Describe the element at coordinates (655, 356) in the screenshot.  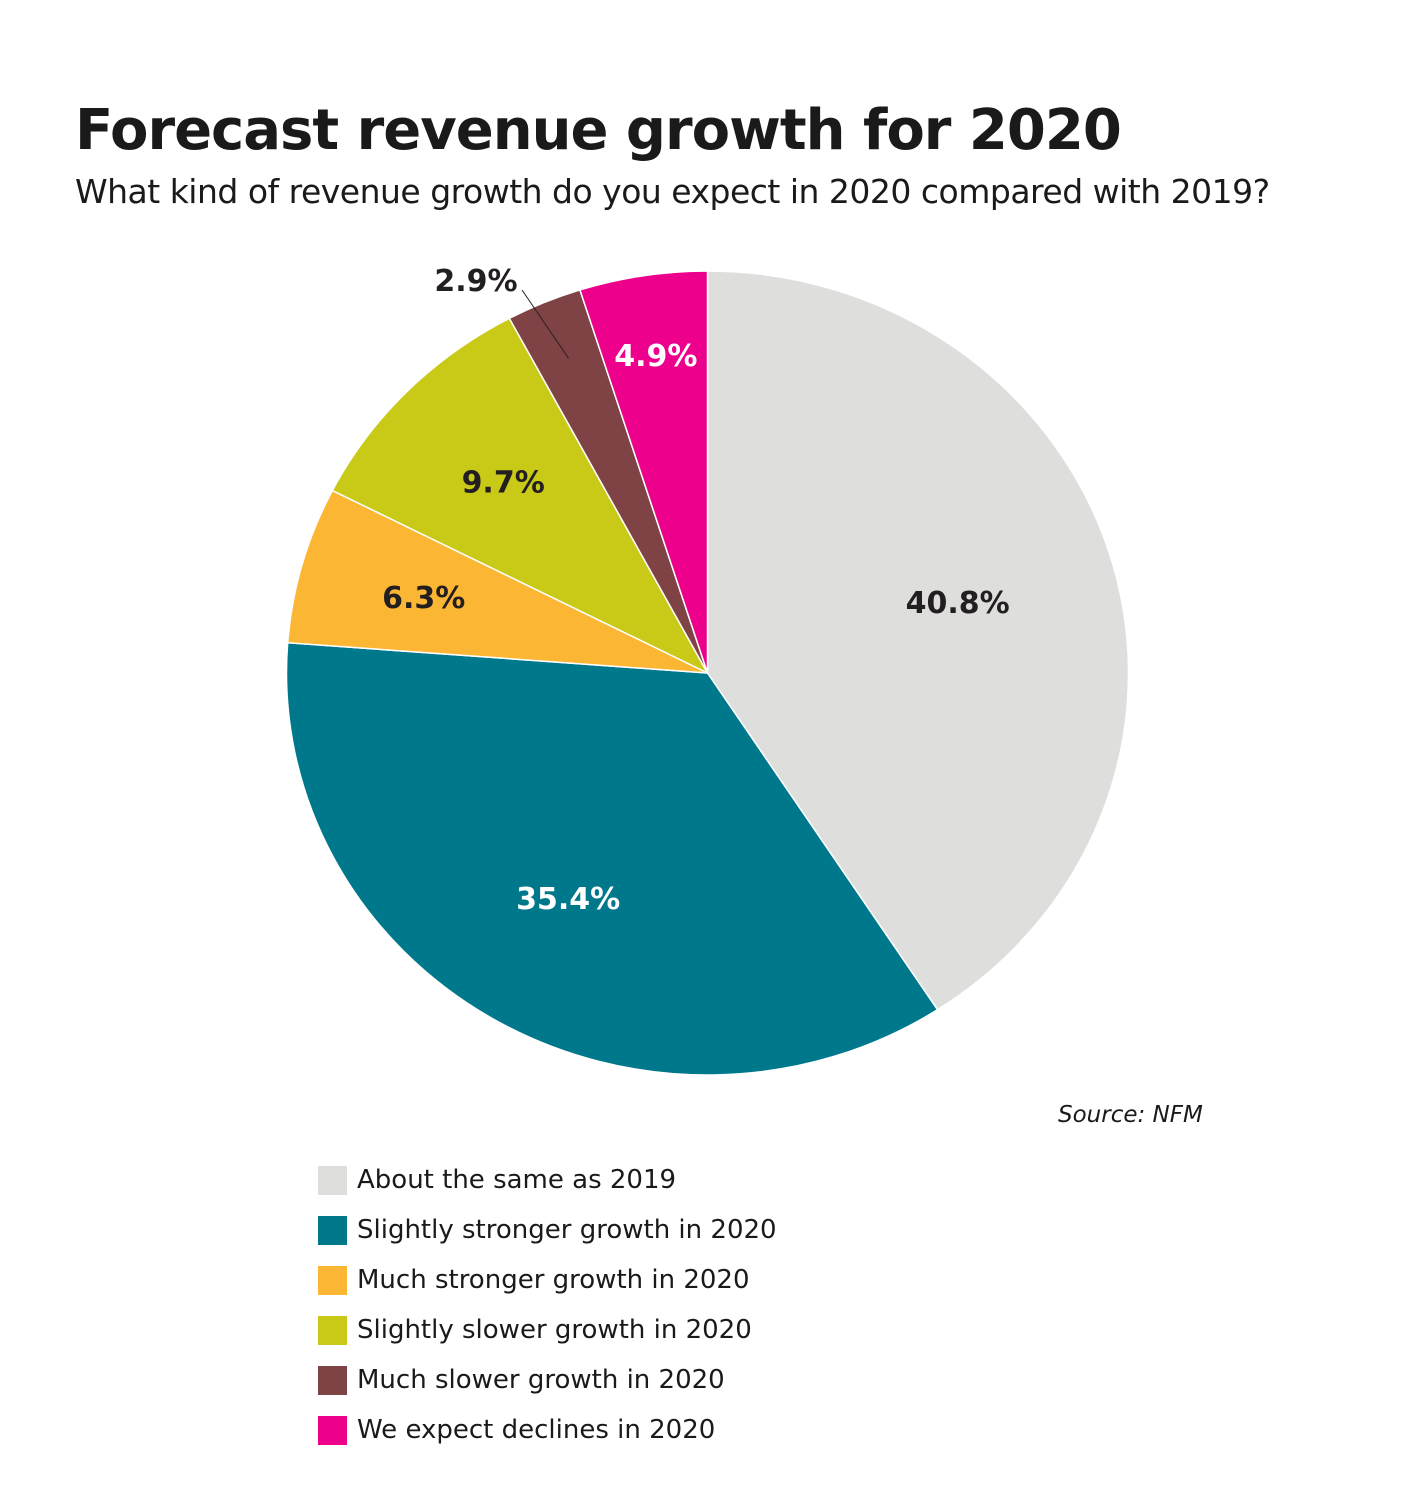
I see `data-label: 4.9%` at that location.